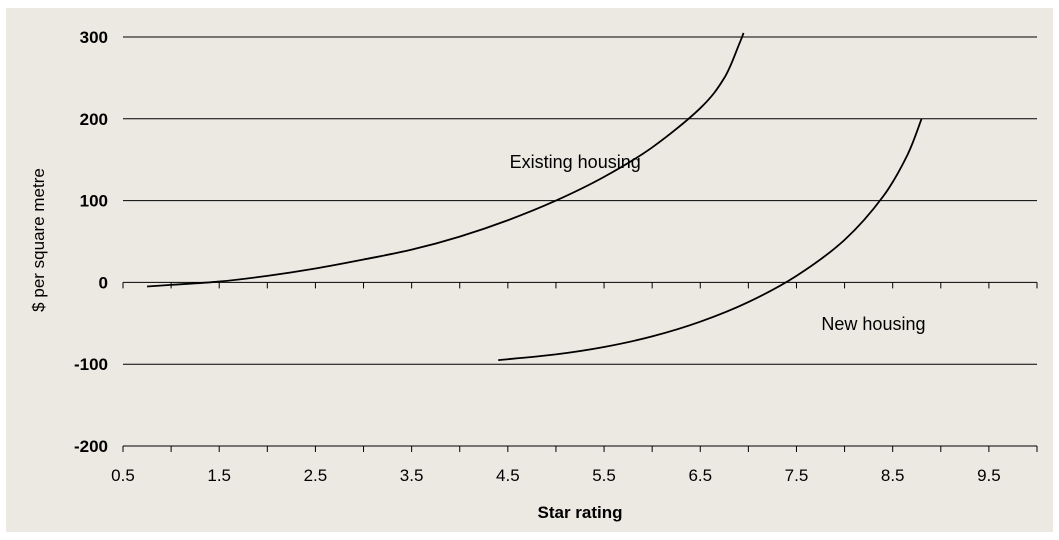  Describe the element at coordinates (91, 446) in the screenshot. I see `y-tick-label-5: -200` at that location.